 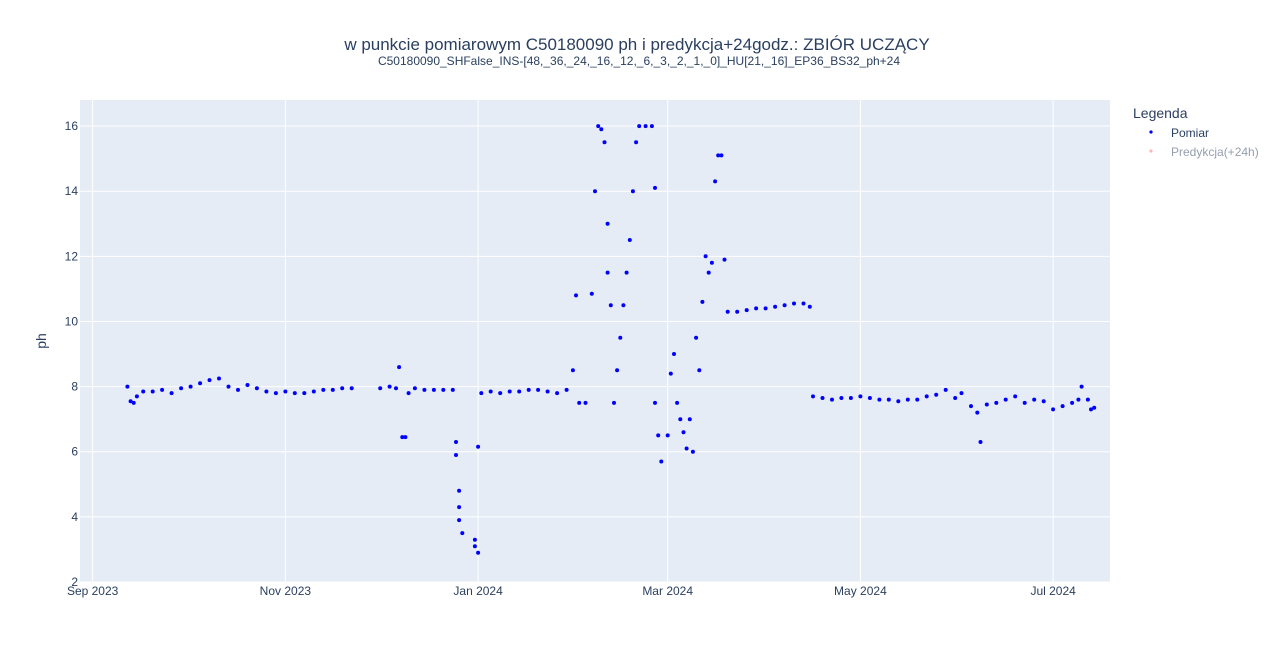 I want to click on legend-item-pomiar: Pomiar, so click(x=1179, y=133).